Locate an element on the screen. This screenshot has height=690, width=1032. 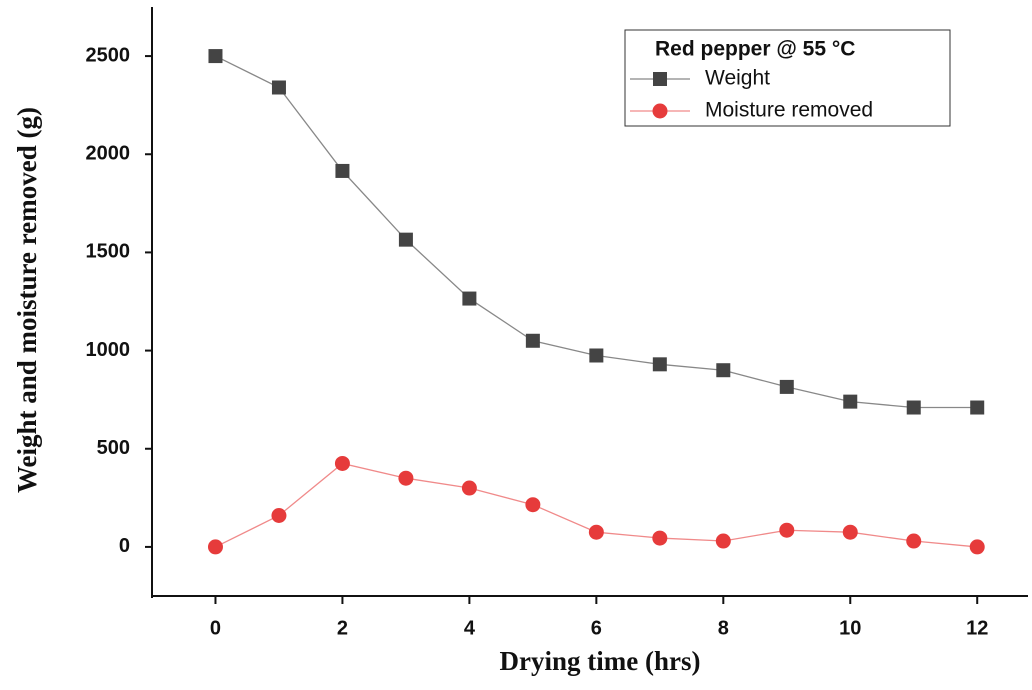
y-tick-label: 500 is located at coordinates (113, 448).